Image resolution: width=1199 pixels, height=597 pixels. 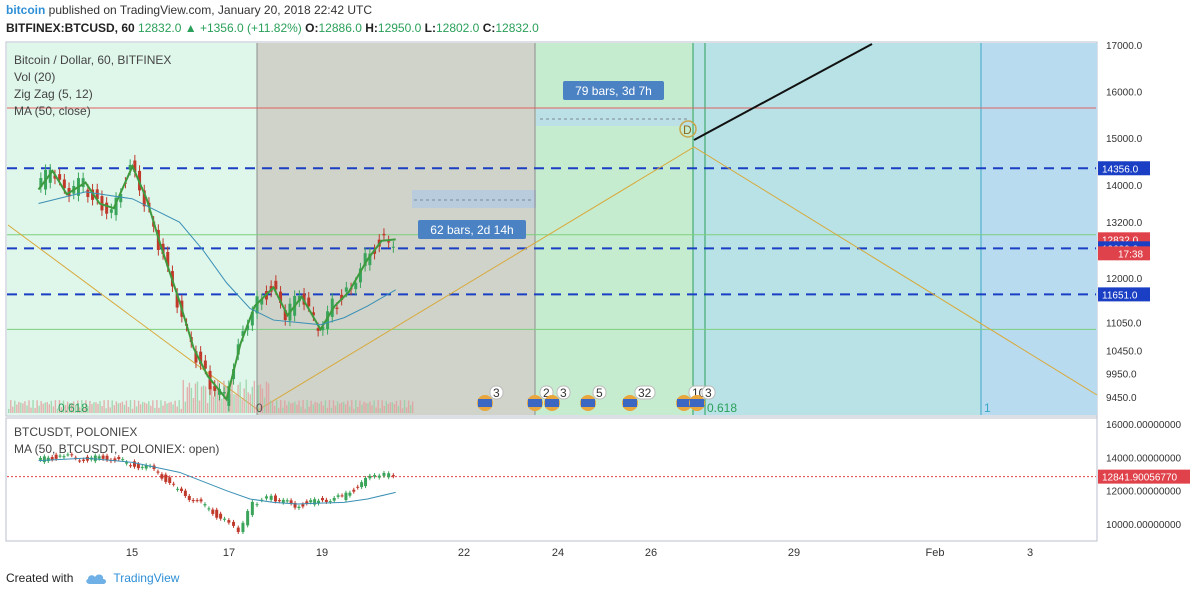 What do you see at coordinates (312, 28) in the screenshot?
I see `open-label: O:` at bounding box center [312, 28].